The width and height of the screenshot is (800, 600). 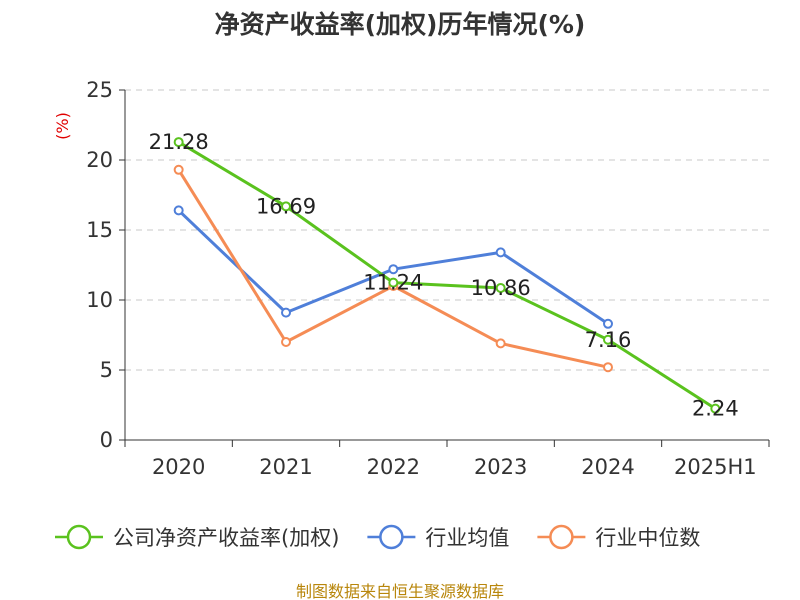 I want to click on series-0-point-2022, so click(x=393, y=282).